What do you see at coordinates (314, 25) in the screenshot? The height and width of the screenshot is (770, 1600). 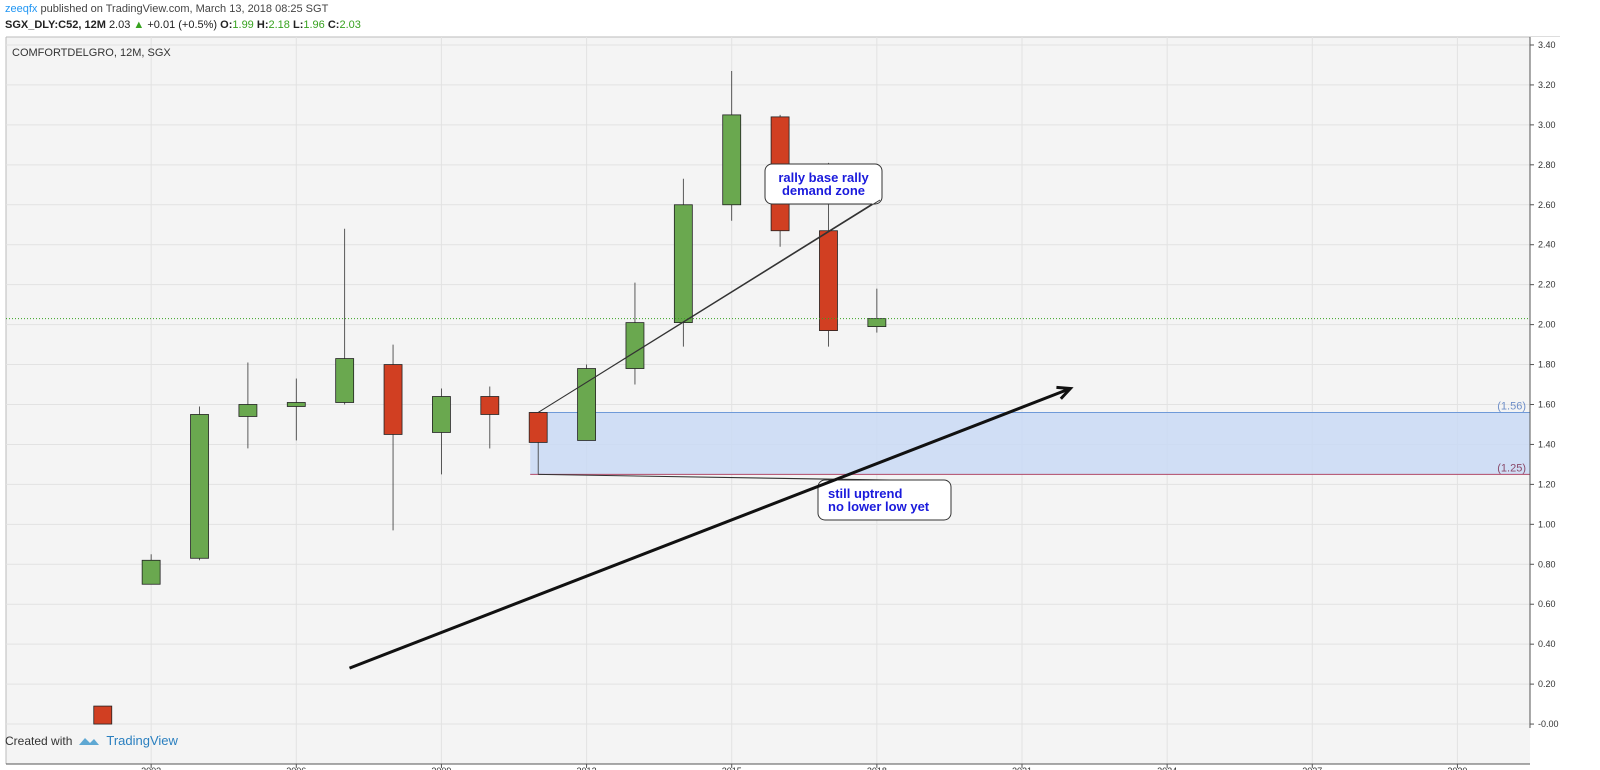 I see `low-value: 1.96` at bounding box center [314, 25].